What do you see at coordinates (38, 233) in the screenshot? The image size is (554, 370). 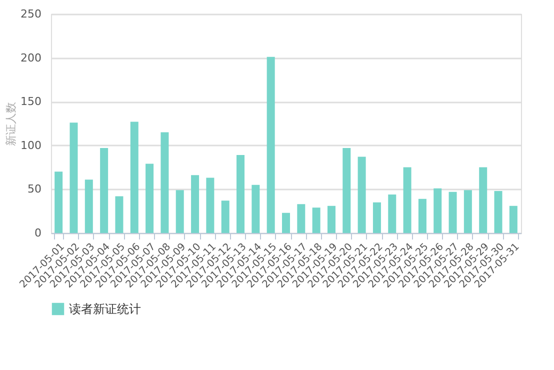 I see `y-tick-label: 0` at bounding box center [38, 233].